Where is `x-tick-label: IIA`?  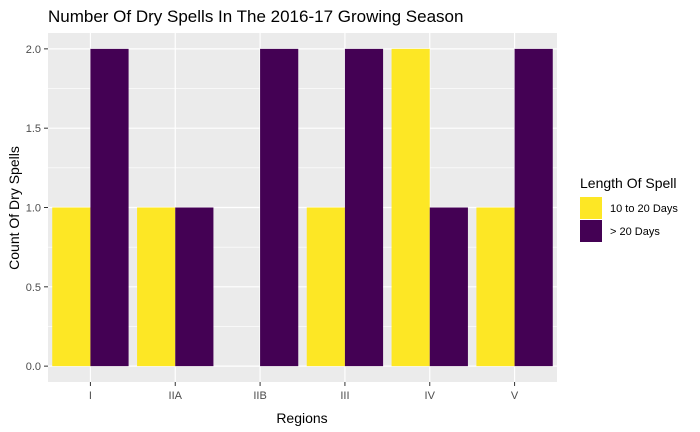
x-tick-label: IIA is located at coordinates (176, 396).